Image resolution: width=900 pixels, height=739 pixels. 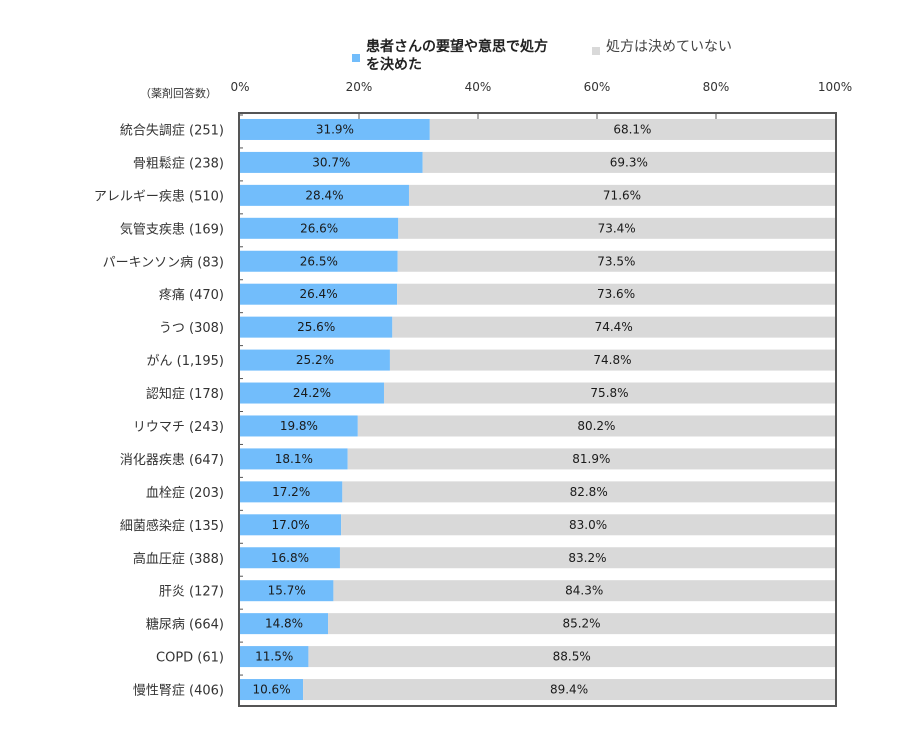 I want to click on data-label-not-decided: 84.3%, so click(x=584, y=591).